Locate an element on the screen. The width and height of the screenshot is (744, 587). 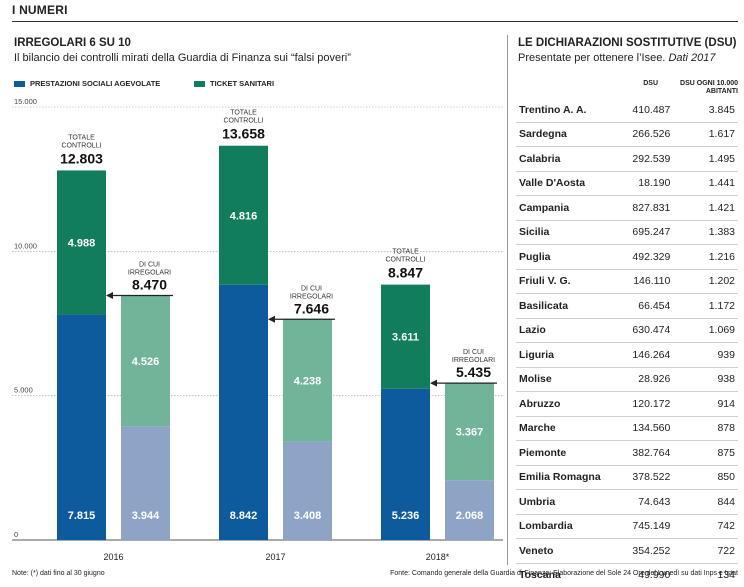
region-cell: Molise is located at coordinates (564, 379).